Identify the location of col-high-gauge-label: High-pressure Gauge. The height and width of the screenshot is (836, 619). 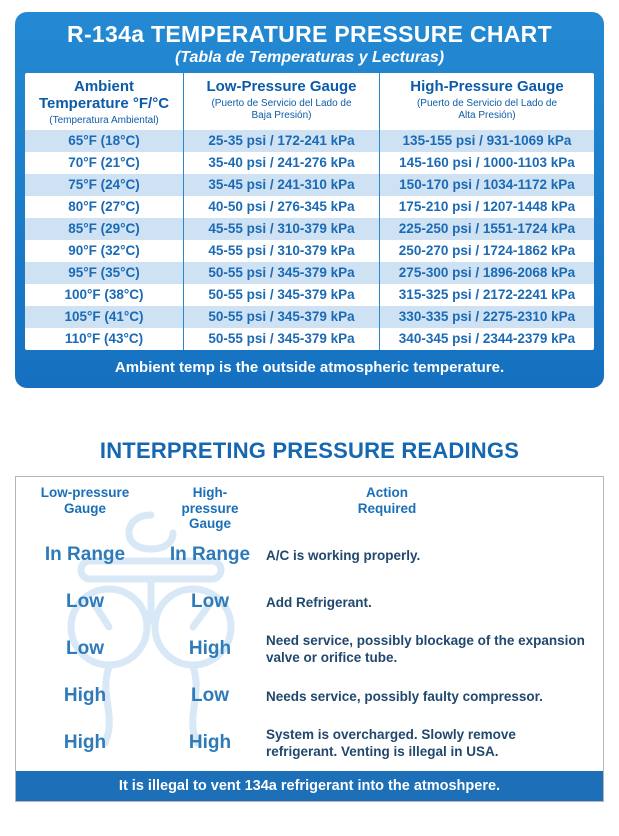
(210, 508).